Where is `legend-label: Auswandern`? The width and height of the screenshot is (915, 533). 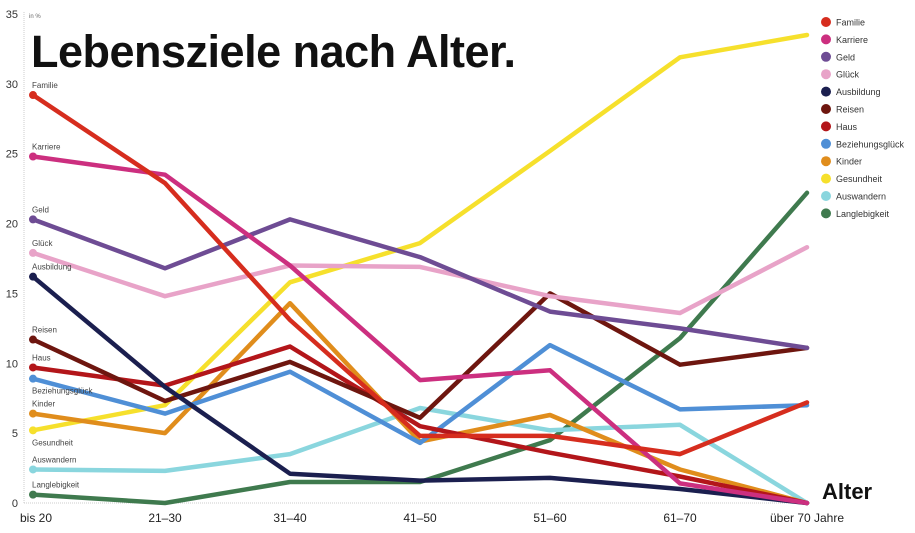 legend-label: Auswandern is located at coordinates (861, 197).